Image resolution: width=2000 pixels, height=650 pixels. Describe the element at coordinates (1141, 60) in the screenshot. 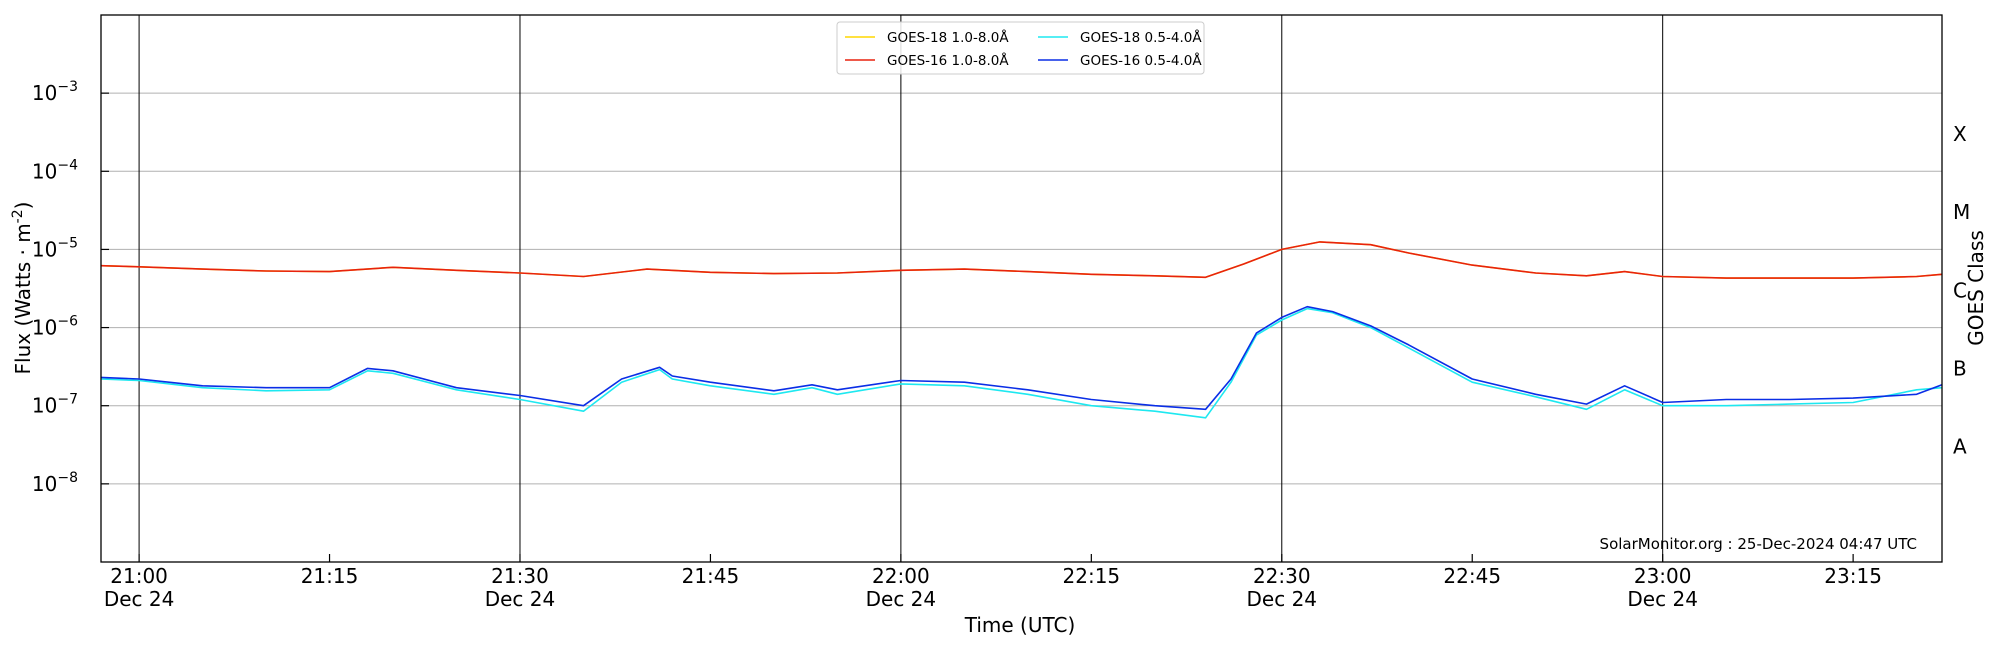

I see `legend-entry-label: GOES-16 0.5-4.0Å` at that location.